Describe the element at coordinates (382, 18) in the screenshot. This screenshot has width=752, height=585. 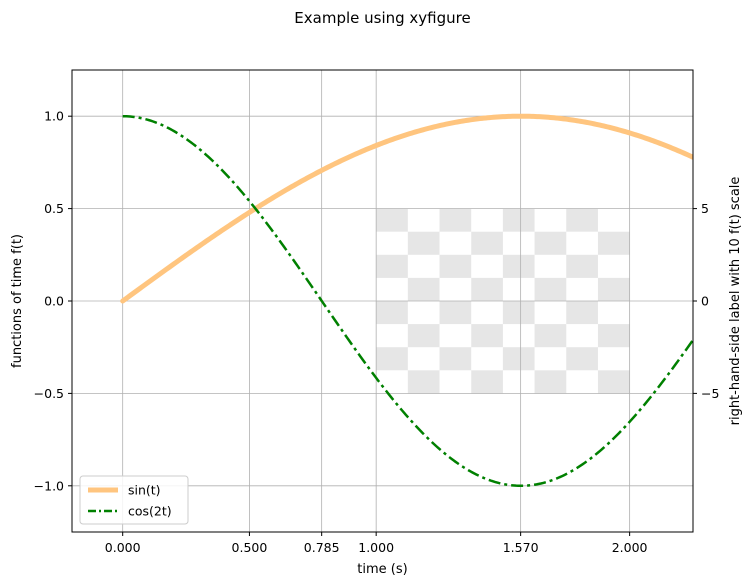
I see `chart-title: Example using xyfigure` at that location.